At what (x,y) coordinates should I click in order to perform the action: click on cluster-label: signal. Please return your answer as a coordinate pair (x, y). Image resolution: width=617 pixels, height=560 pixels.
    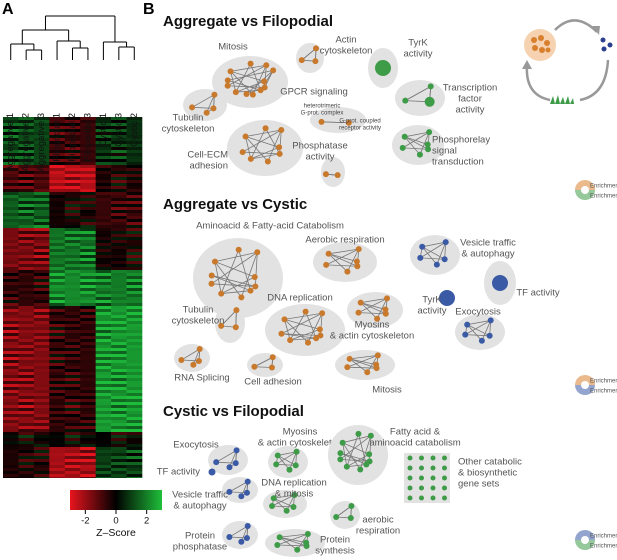
    Looking at the image, I should click on (444, 151).